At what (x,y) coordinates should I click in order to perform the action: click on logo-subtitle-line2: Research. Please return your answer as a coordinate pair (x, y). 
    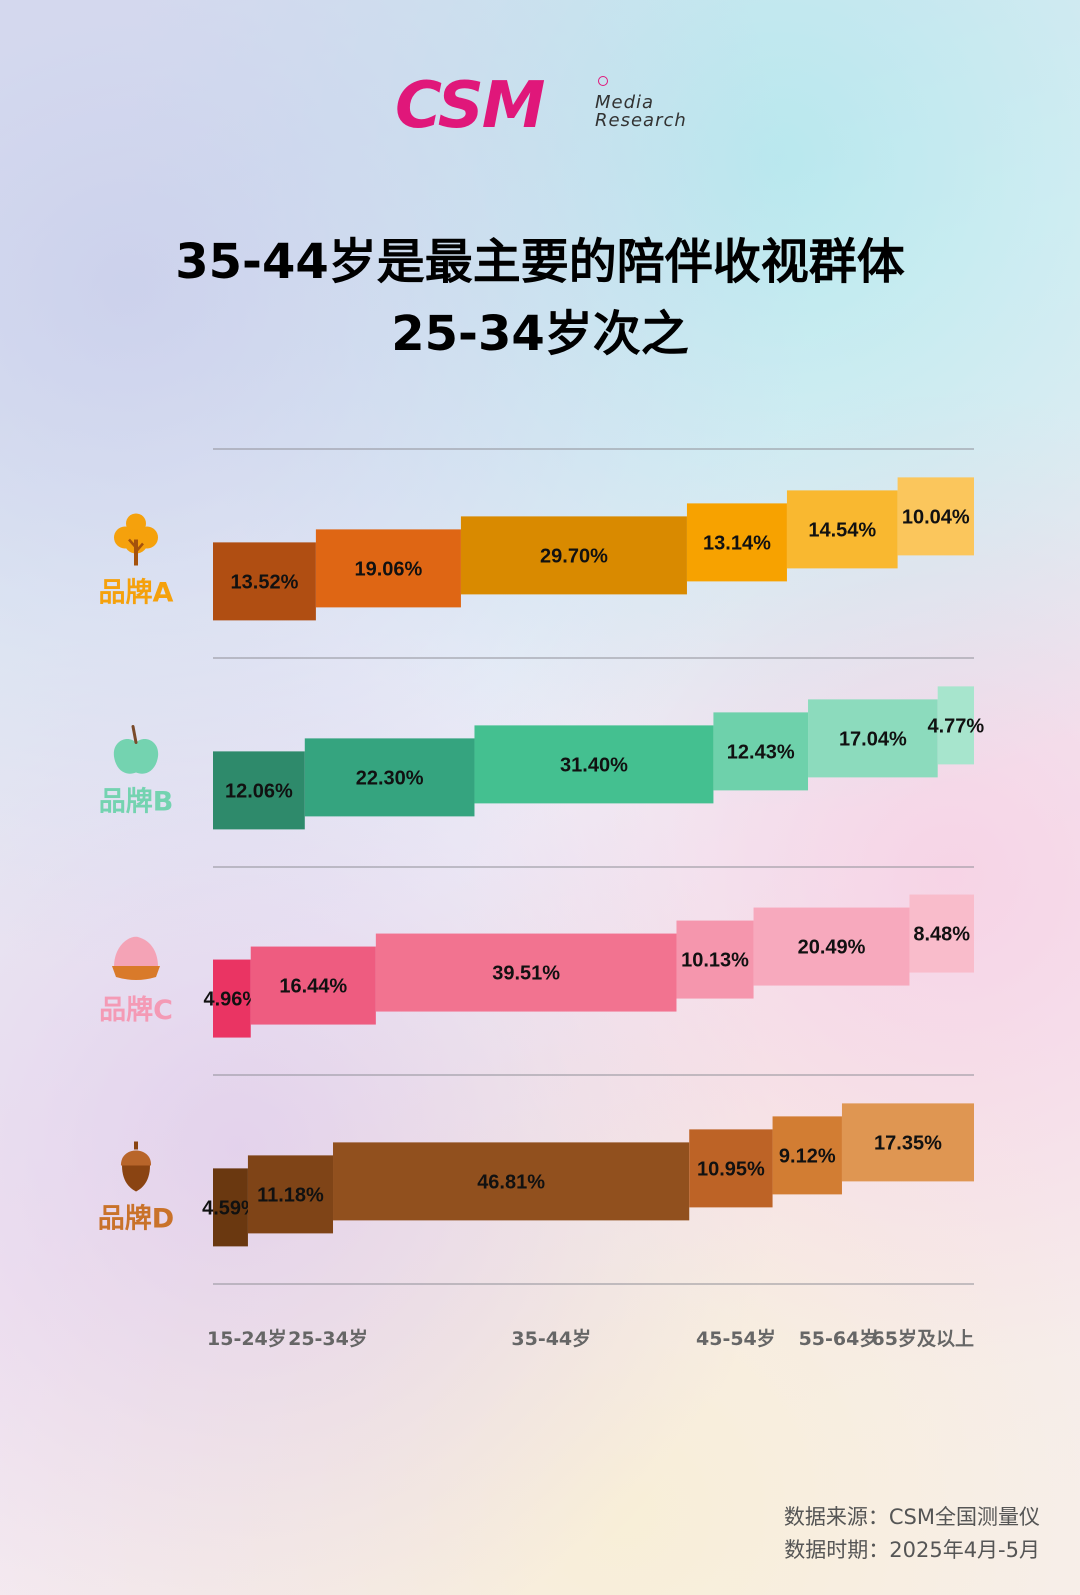
    Looking at the image, I should click on (641, 120).